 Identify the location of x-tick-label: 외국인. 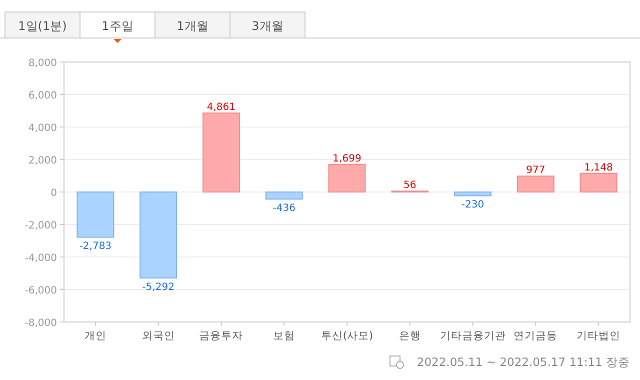
(158, 336).